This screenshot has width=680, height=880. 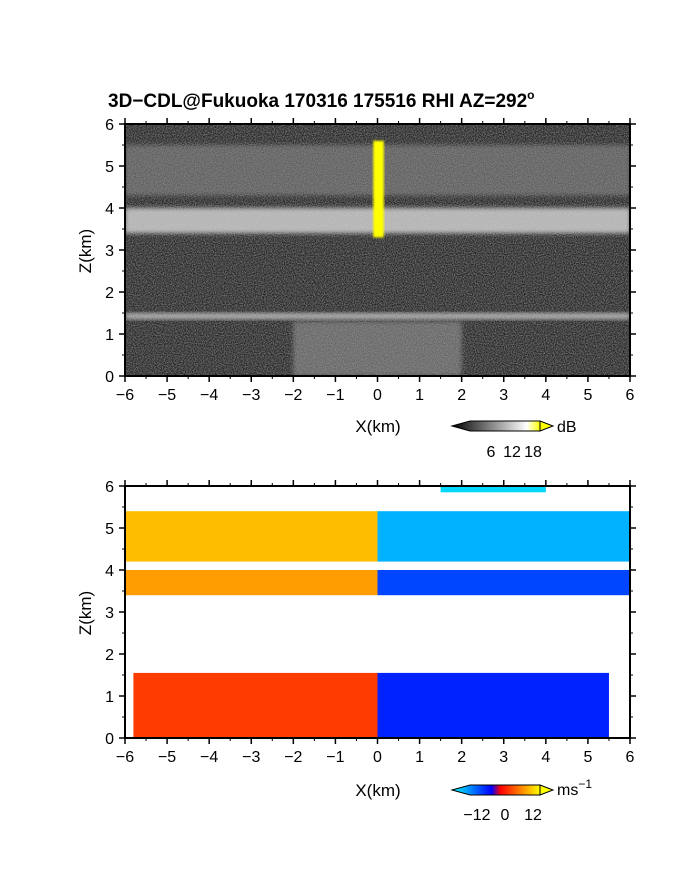 I want to click on colorbar: dB 6 12 18, so click(x=513, y=440).